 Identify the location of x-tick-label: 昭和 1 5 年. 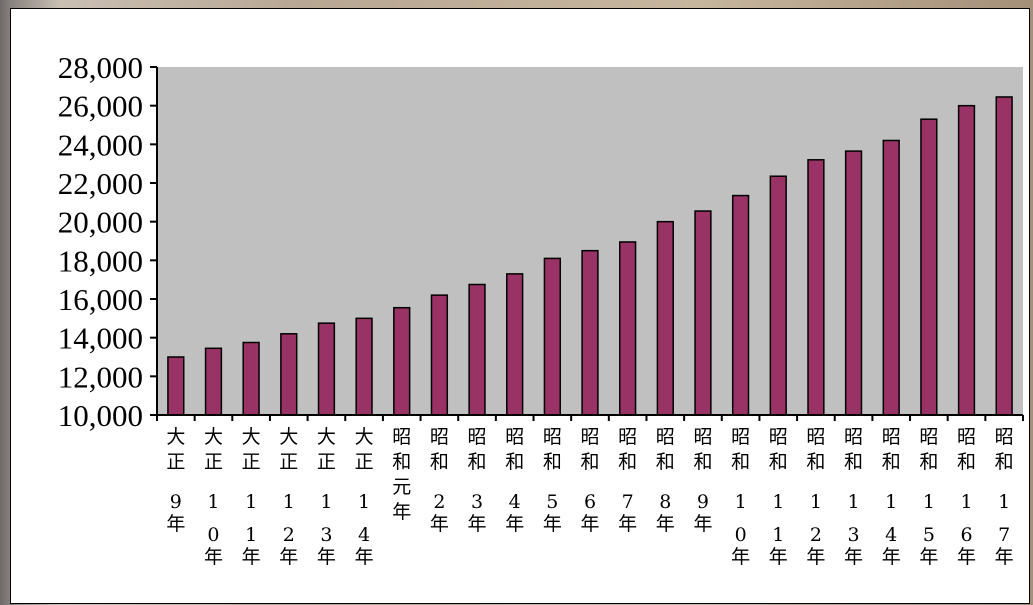
(928, 497).